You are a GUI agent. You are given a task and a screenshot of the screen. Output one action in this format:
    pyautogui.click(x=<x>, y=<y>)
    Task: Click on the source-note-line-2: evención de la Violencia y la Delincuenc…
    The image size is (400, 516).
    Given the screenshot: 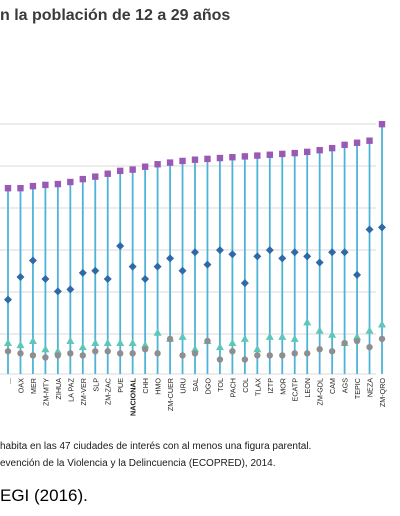 What is the action you would take?
    pyautogui.click(x=138, y=463)
    